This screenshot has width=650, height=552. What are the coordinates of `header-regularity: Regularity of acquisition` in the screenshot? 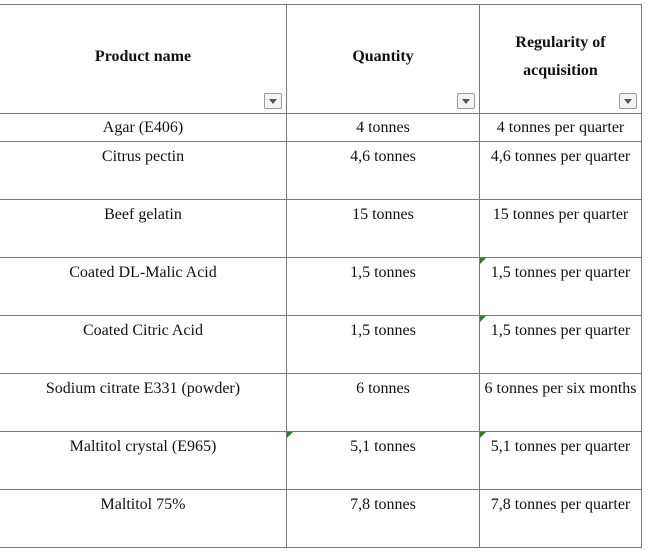 It's located at (560, 59).